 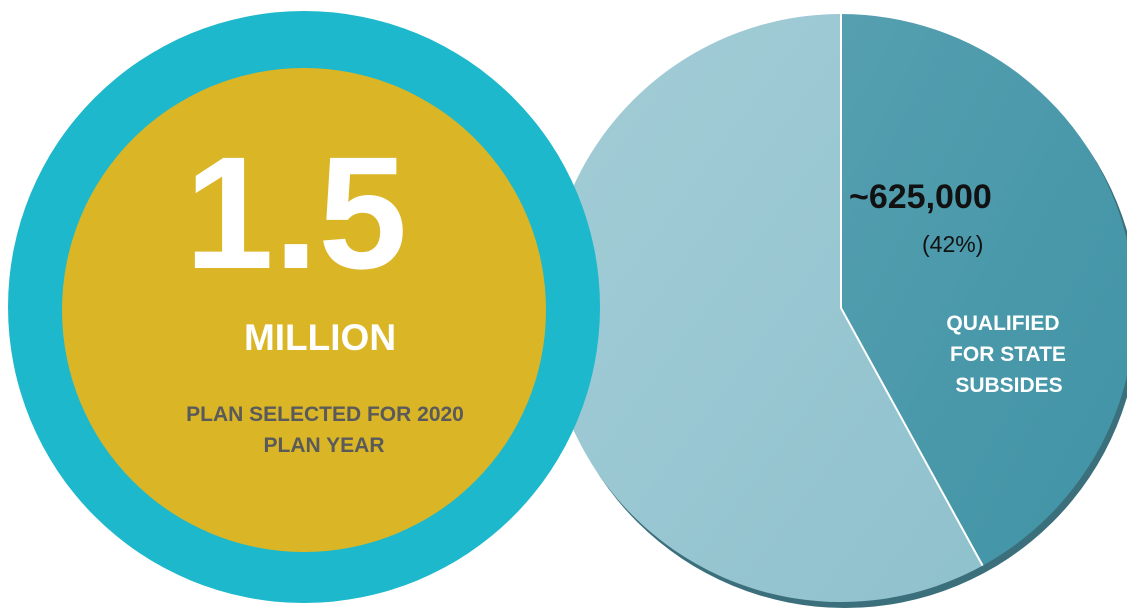 What do you see at coordinates (952, 244) in the screenshot?
I see `slice-percent-label: (42%)` at bounding box center [952, 244].